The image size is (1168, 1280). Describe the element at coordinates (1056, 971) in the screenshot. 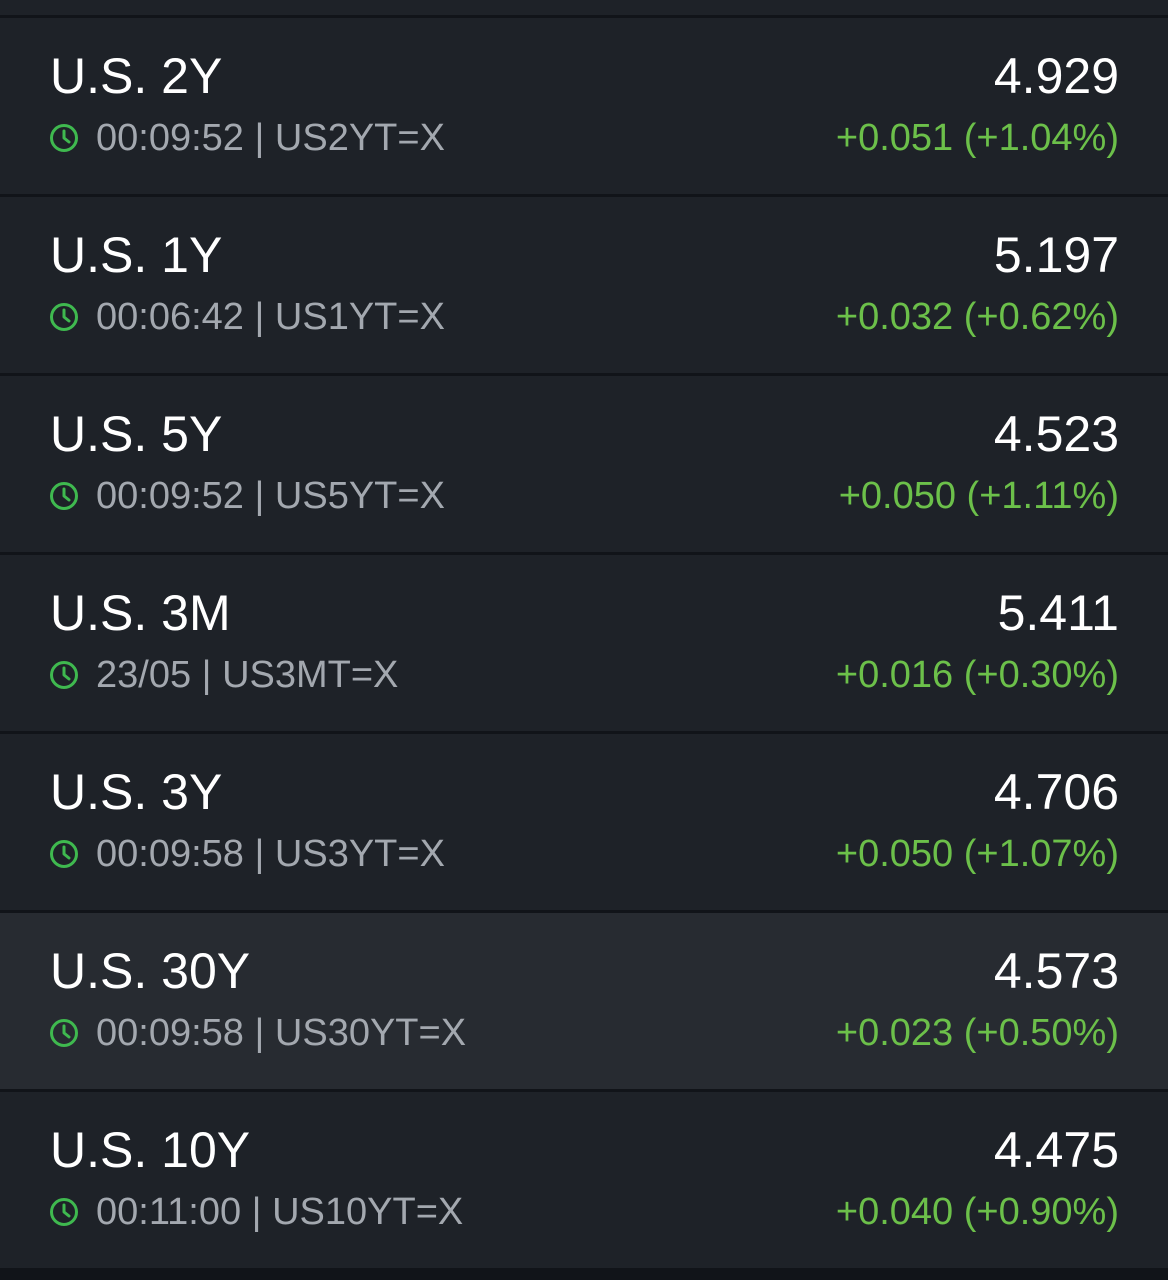

I see `last-price: 4.573` at that location.